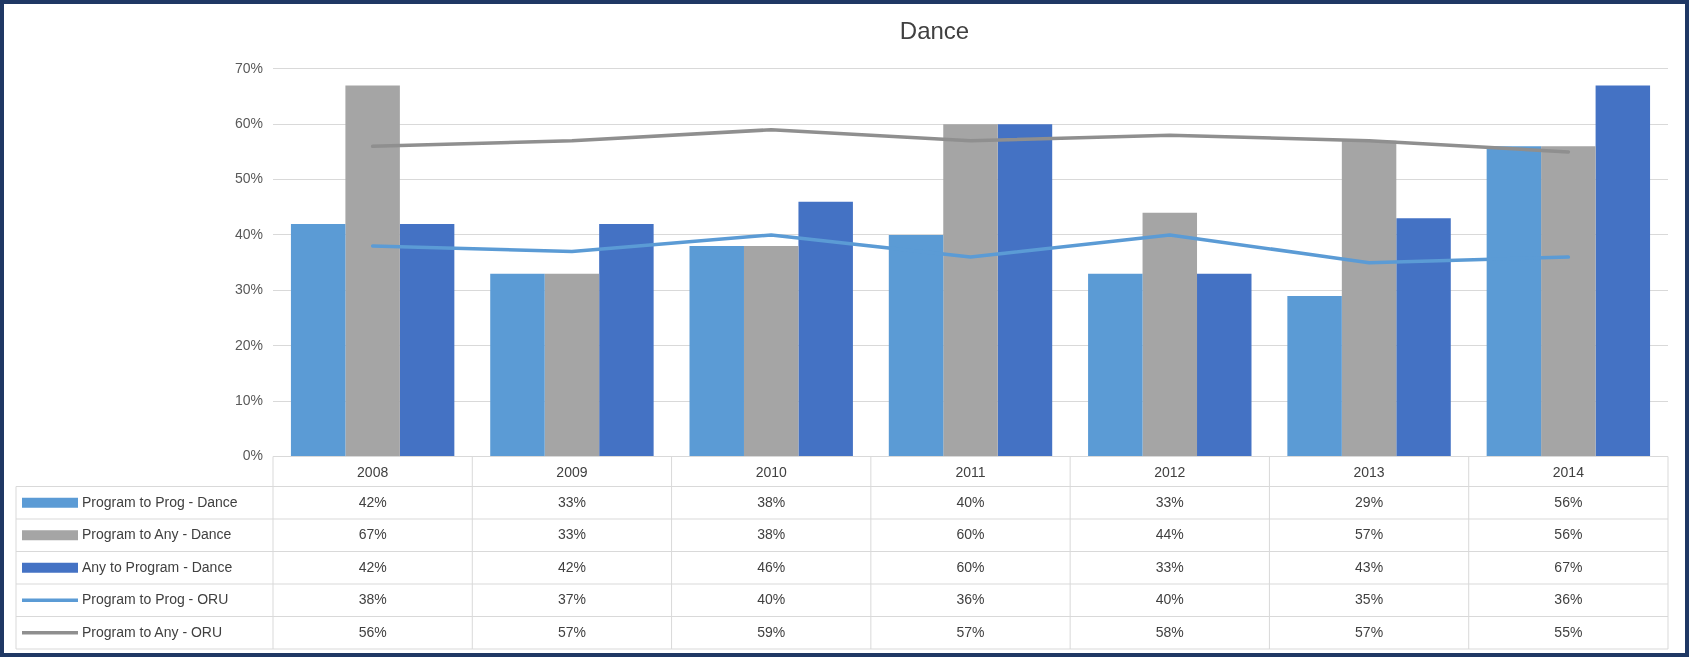 This screenshot has width=1689, height=657. What do you see at coordinates (248, 67) in the screenshot?
I see `y-tick-label: 70%` at bounding box center [248, 67].